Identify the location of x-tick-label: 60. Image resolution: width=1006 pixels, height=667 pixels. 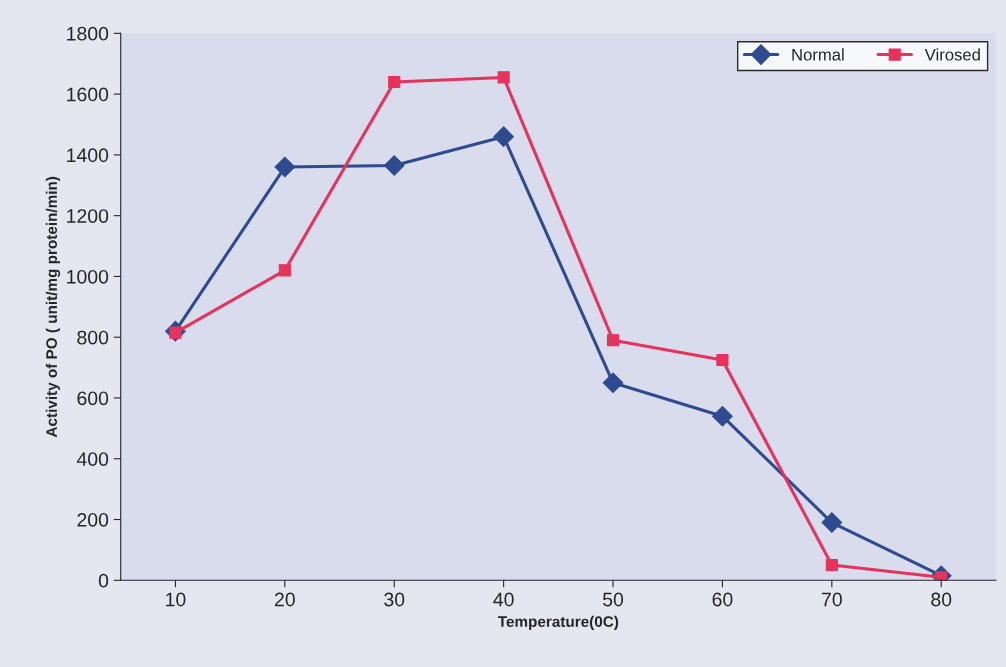
(722, 599).